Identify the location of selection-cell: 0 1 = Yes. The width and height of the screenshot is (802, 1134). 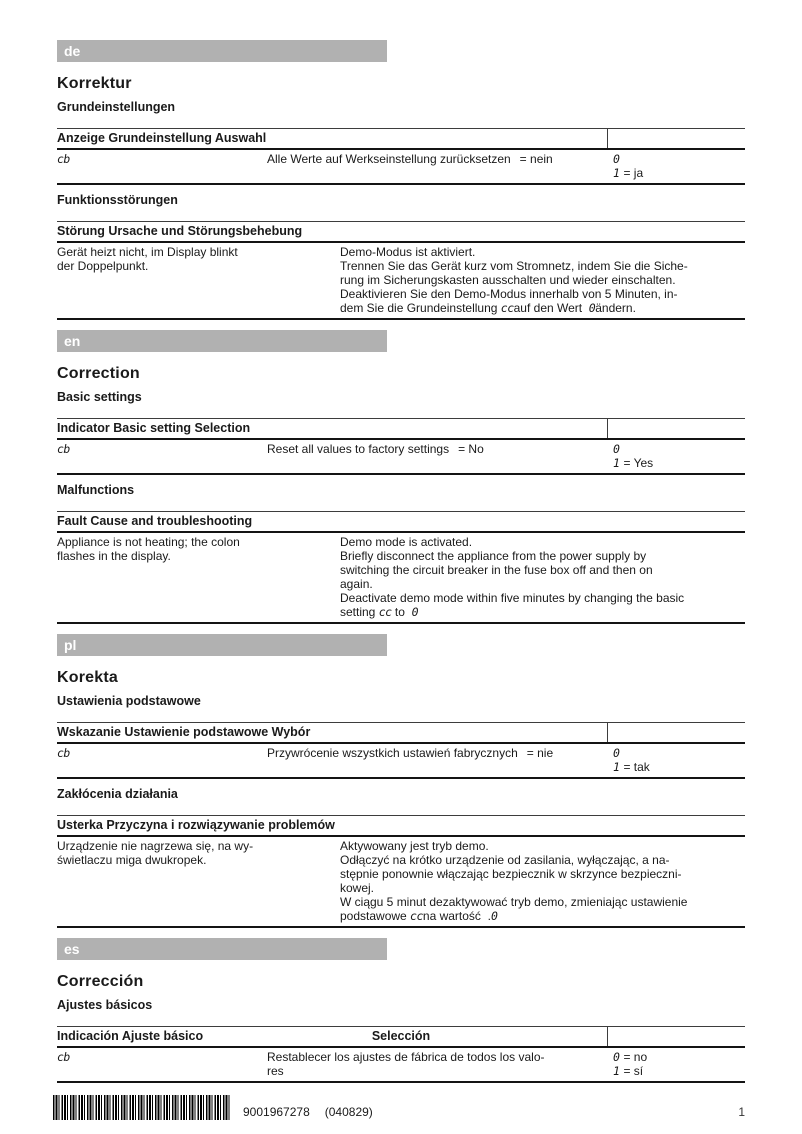
(676, 456).